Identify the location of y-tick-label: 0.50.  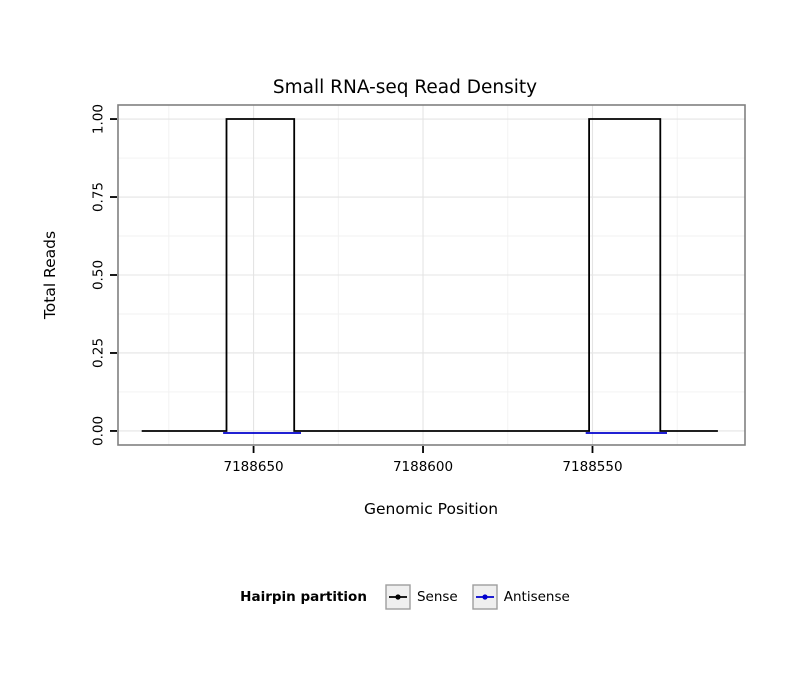
(99, 275).